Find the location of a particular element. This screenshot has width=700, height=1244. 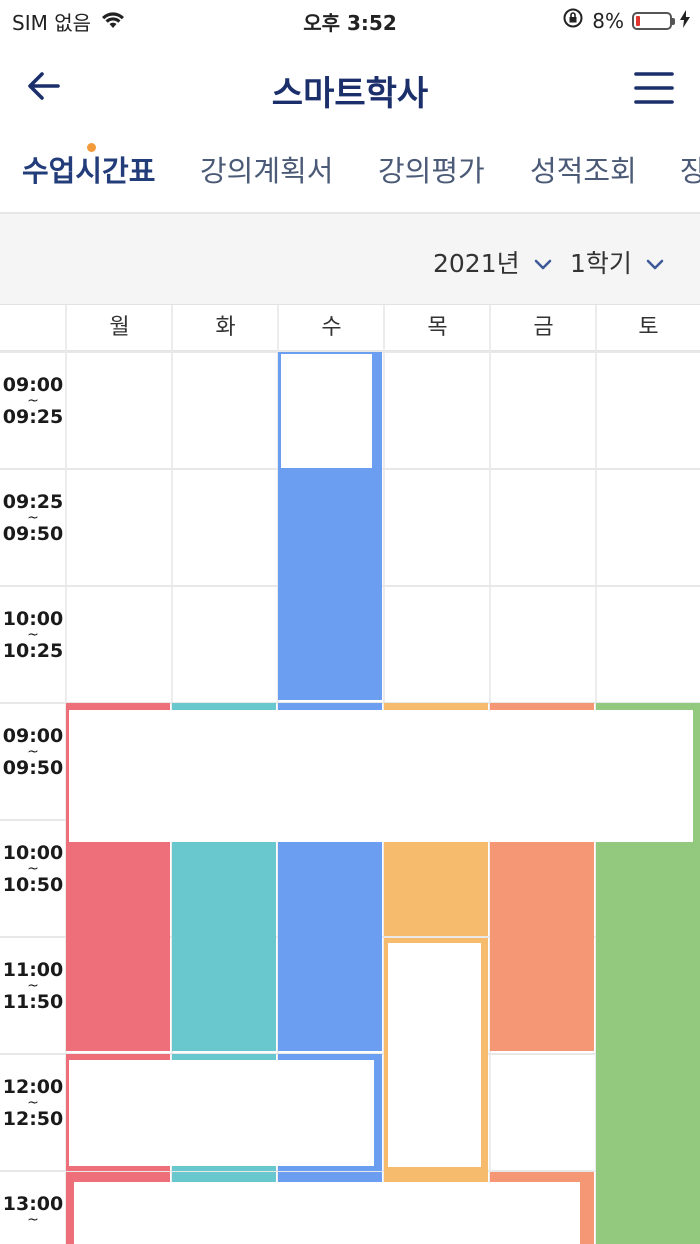

time-slot-label: 11:00 ~ 11:50 is located at coordinates (33, 986).